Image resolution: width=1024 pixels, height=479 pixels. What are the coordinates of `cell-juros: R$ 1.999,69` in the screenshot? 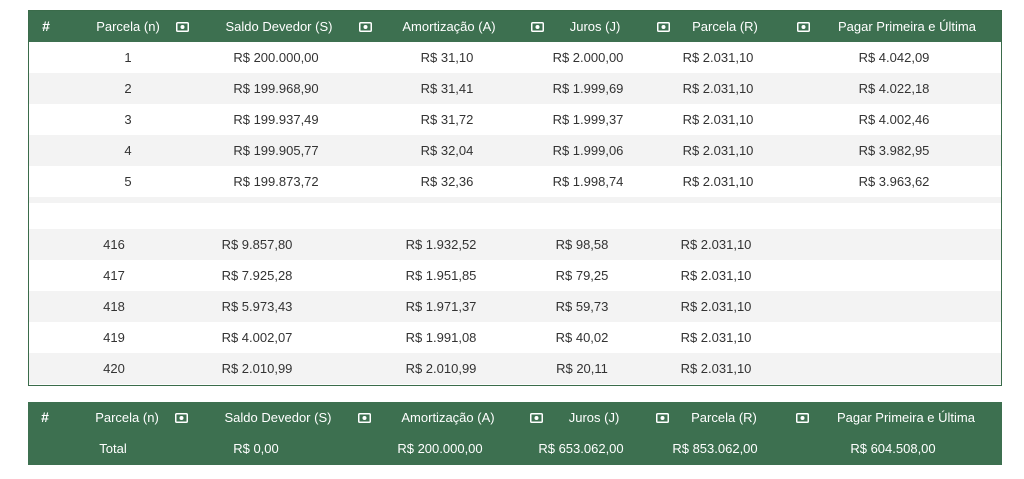 It's located at (588, 88).